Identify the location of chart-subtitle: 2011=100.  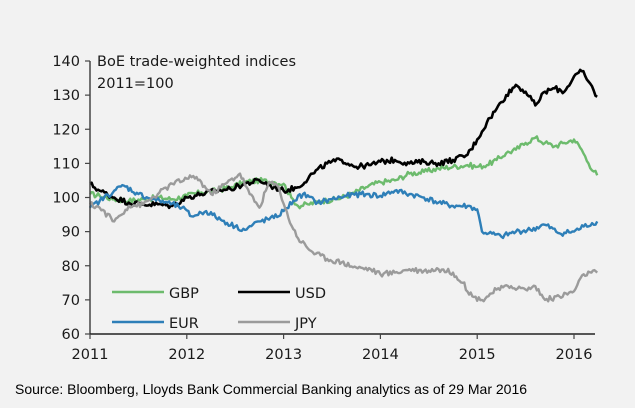
(135, 84).